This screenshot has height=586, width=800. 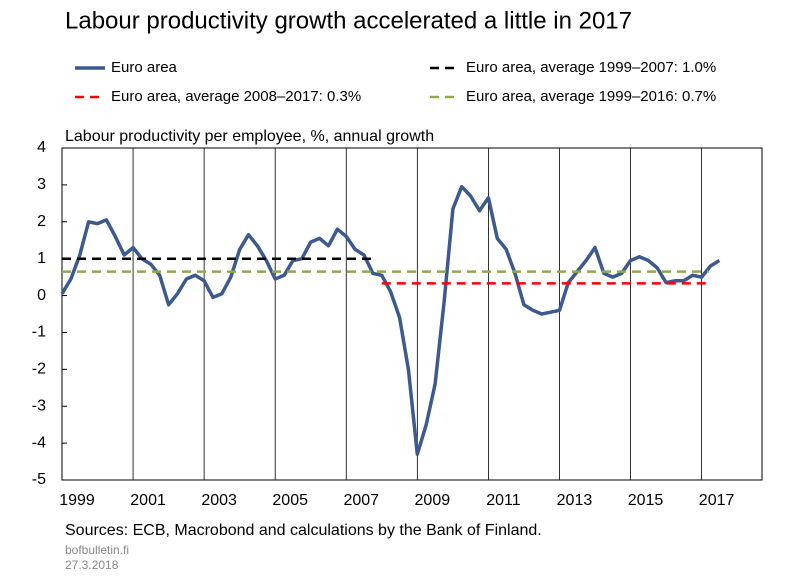 What do you see at coordinates (290, 500) in the screenshot?
I see `x-tick-label: 2005` at bounding box center [290, 500].